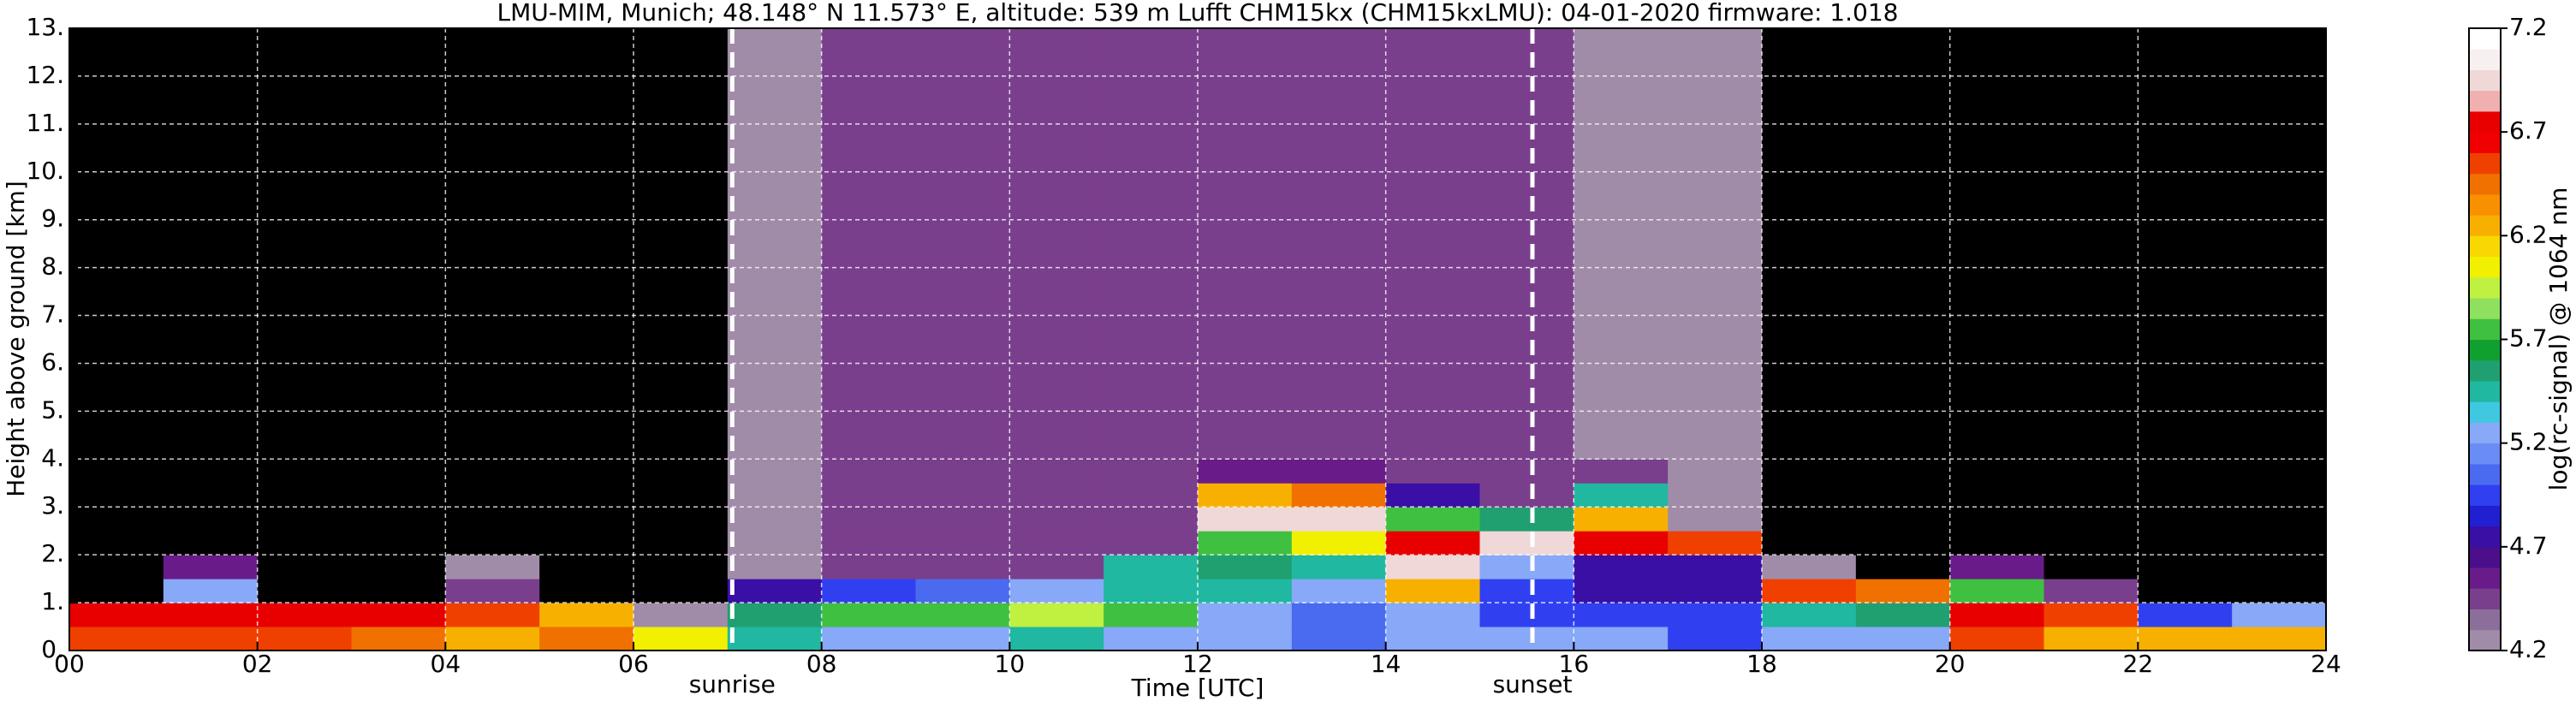 The height and width of the screenshot is (707, 2576). I want to click on y-tick-label: 3., so click(53, 505).